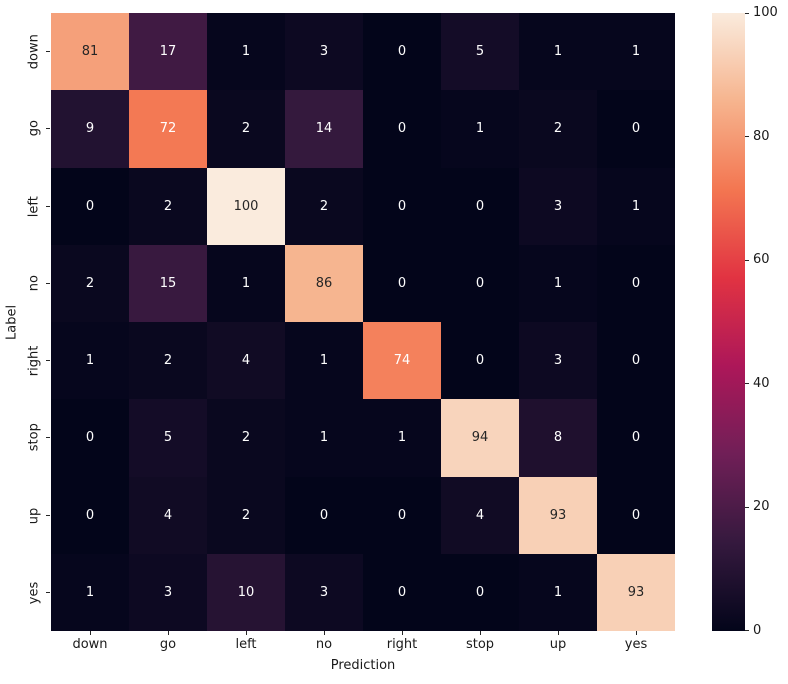 Image resolution: width=788 pixels, height=684 pixels. Describe the element at coordinates (558, 438) in the screenshot. I see `heatmap-cell: 8` at that location.